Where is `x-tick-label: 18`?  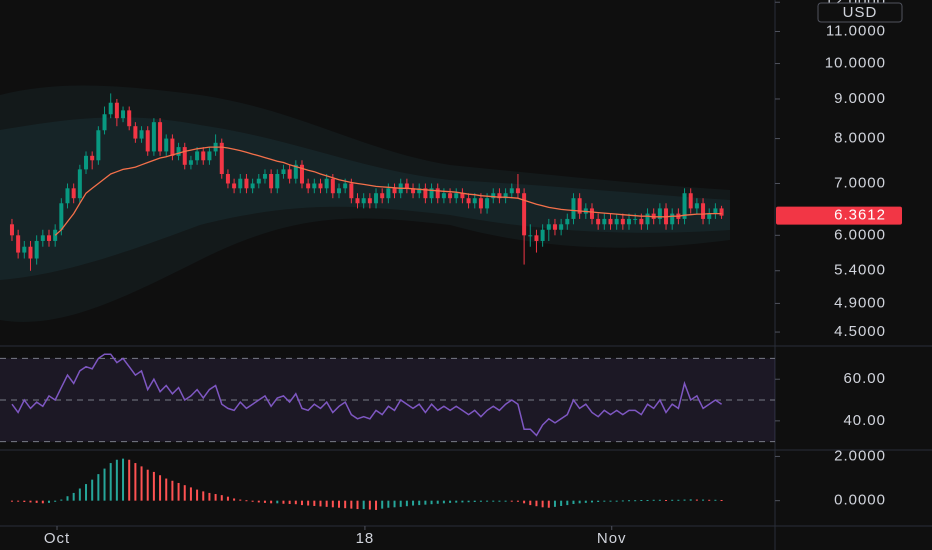 x-tick-label: 18 is located at coordinates (365, 538).